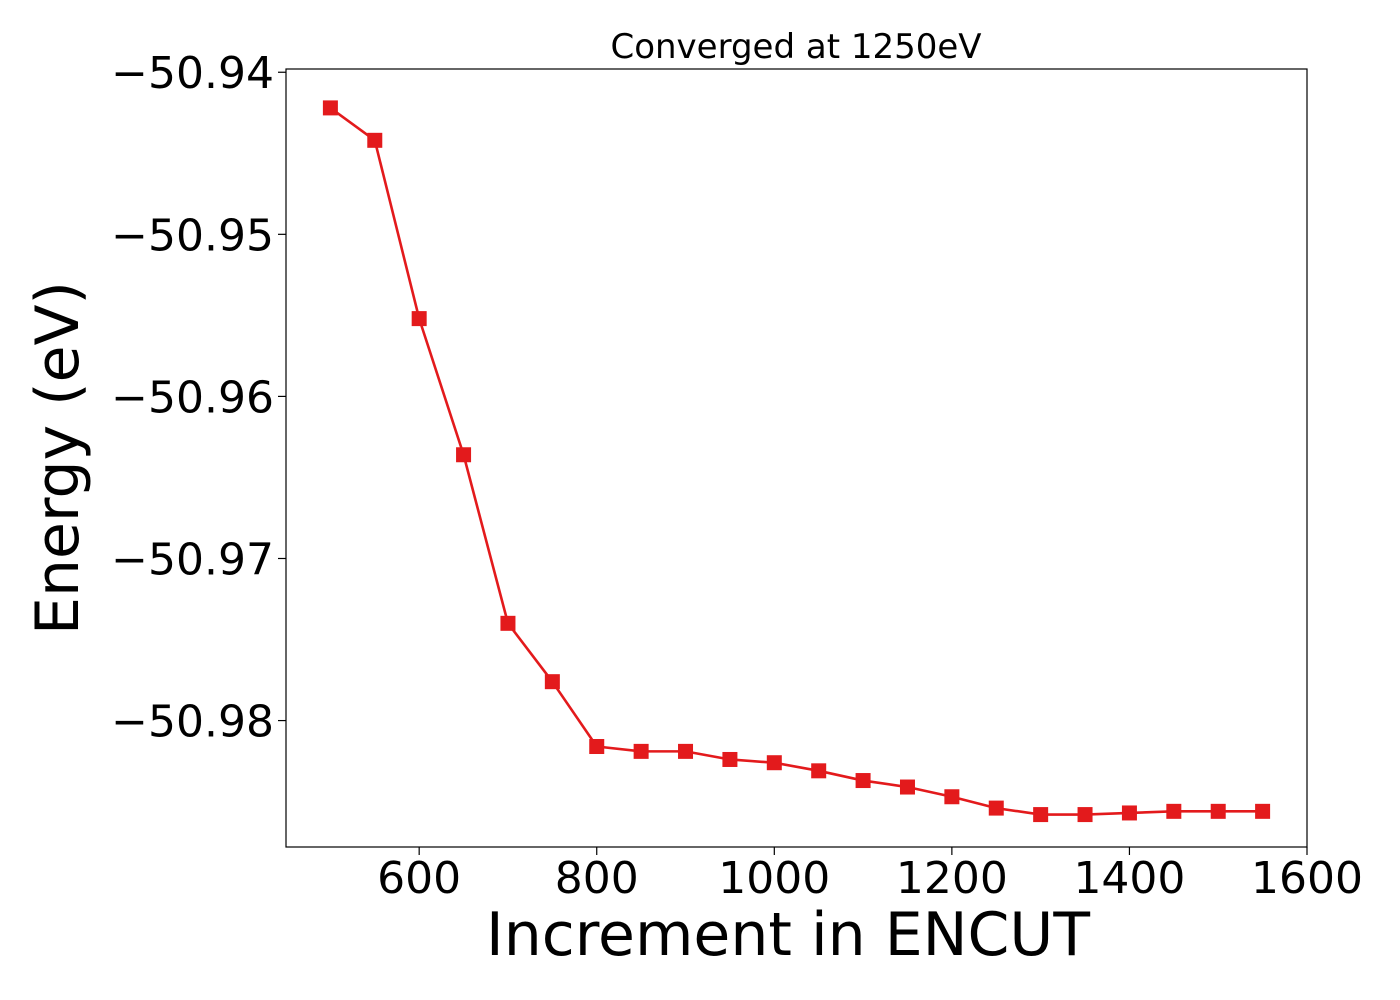 This screenshot has width=1400, height=1000. Describe the element at coordinates (192, 73) in the screenshot. I see `y-tick-label: −50.94` at that location.